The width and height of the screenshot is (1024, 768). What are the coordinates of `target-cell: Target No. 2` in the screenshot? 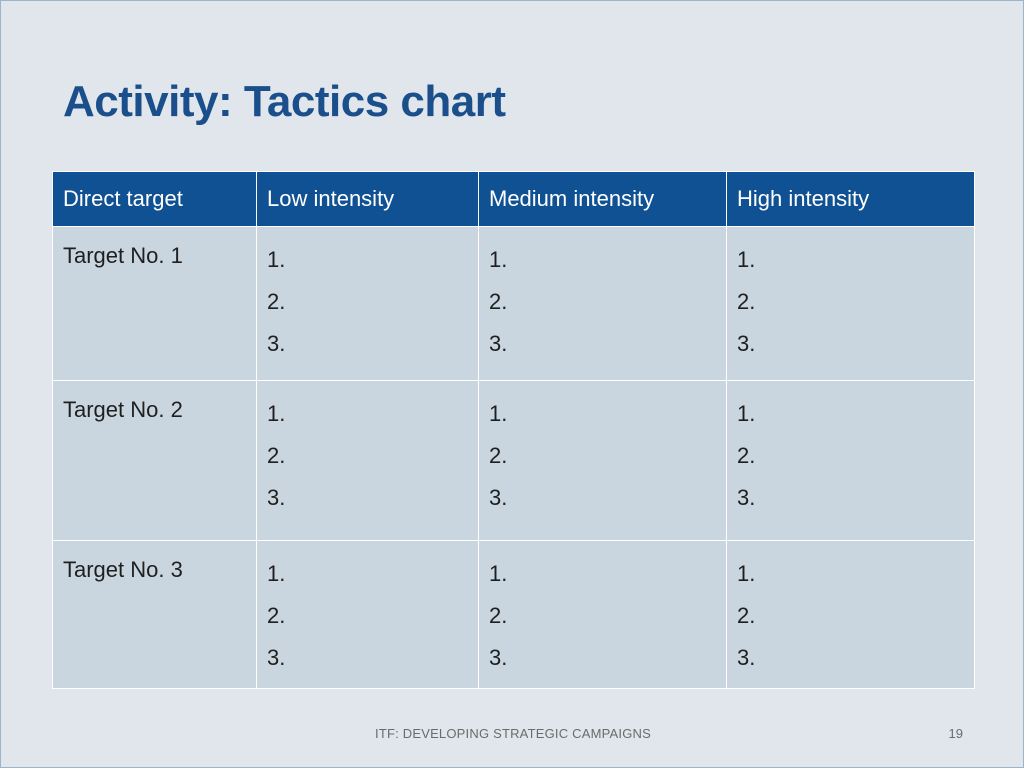 It's located at (154, 460).